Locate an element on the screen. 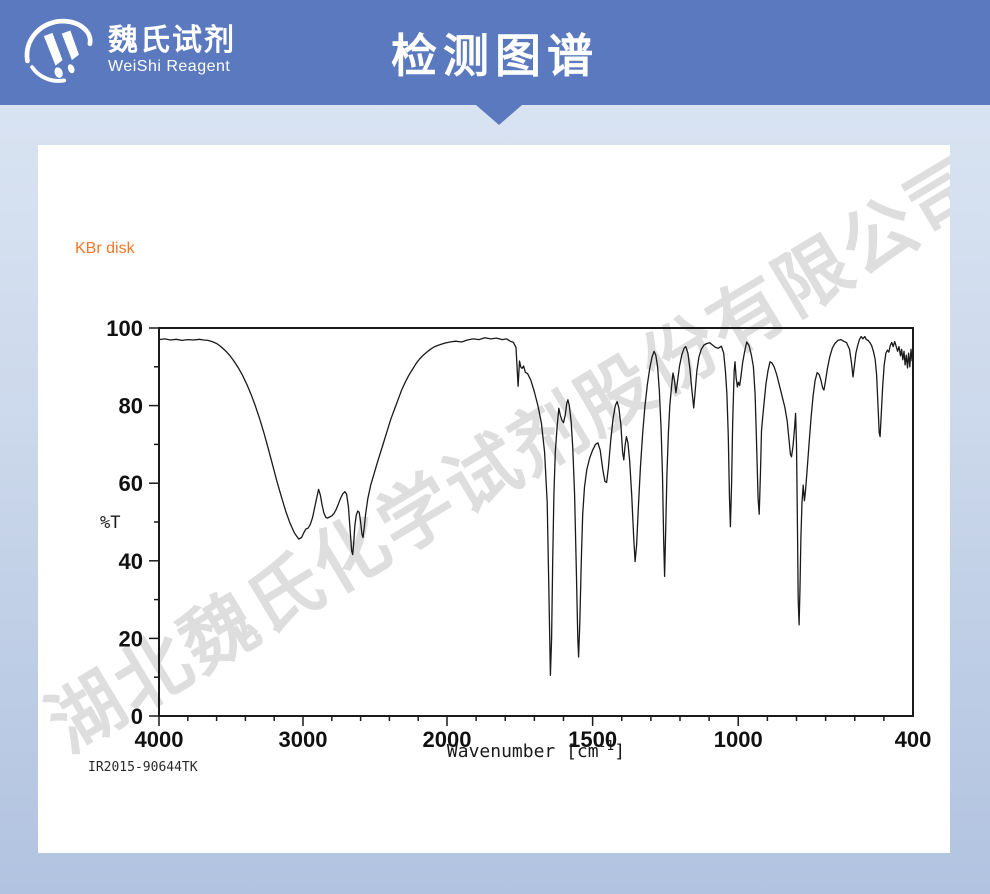 The height and width of the screenshot is (894, 990). y-tick-label: 40 is located at coordinates (131, 561).